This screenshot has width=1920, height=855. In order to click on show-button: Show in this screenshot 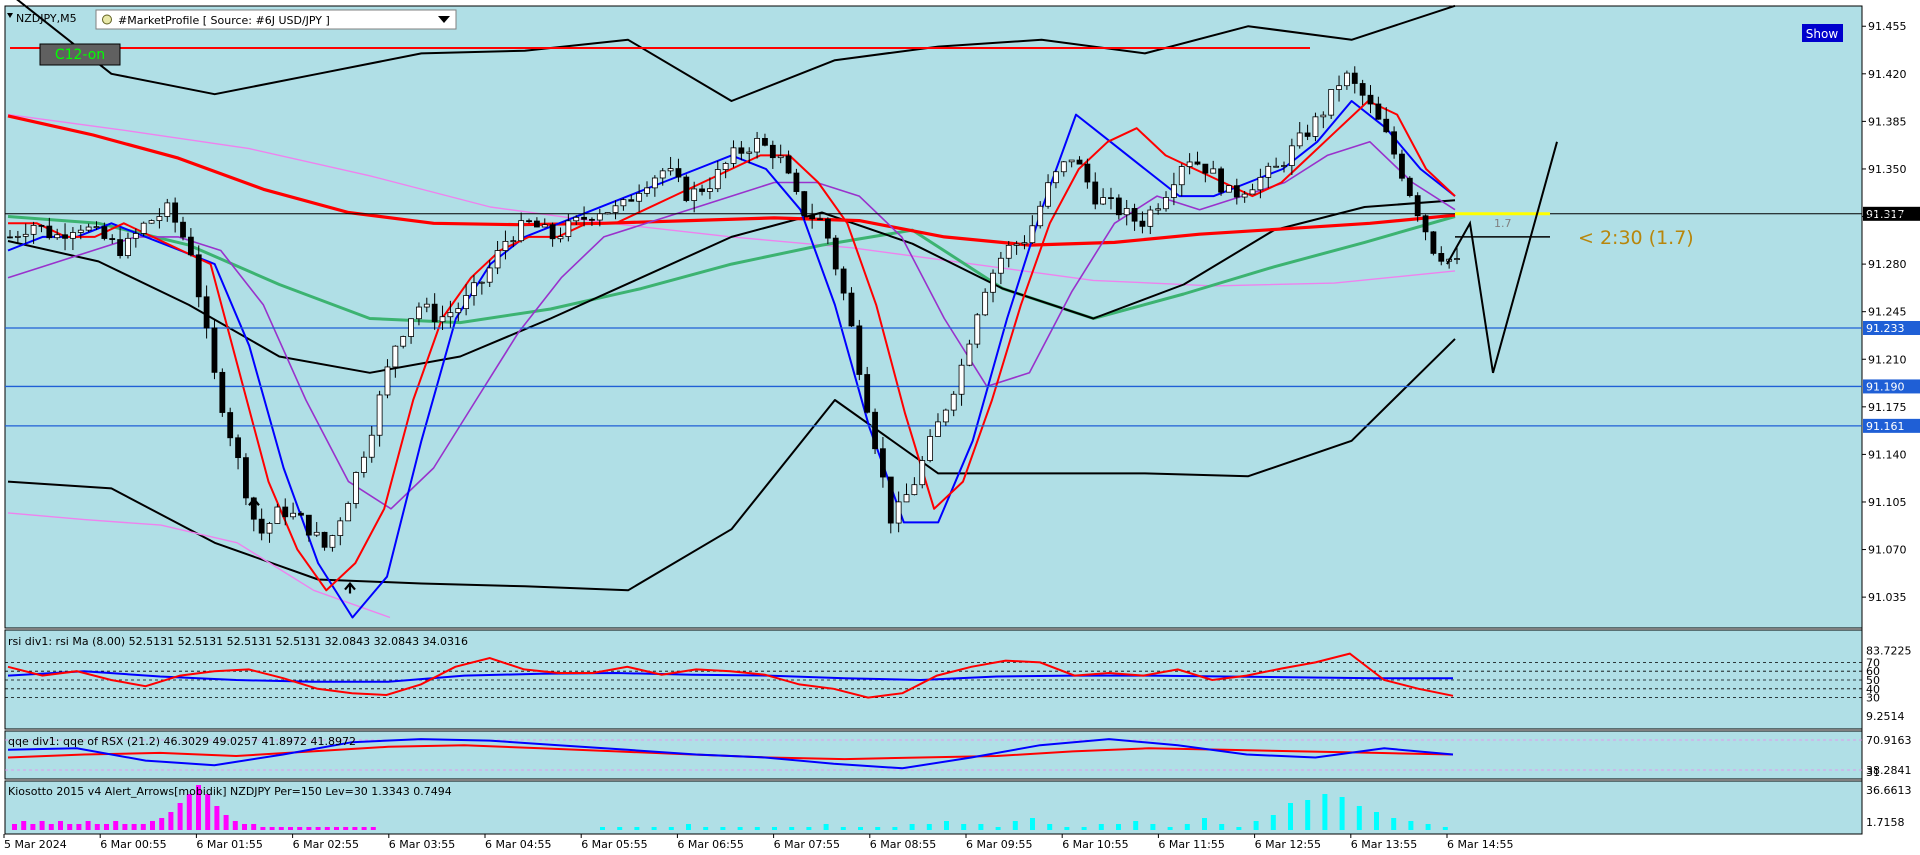, I will do `click(1822, 33)`.